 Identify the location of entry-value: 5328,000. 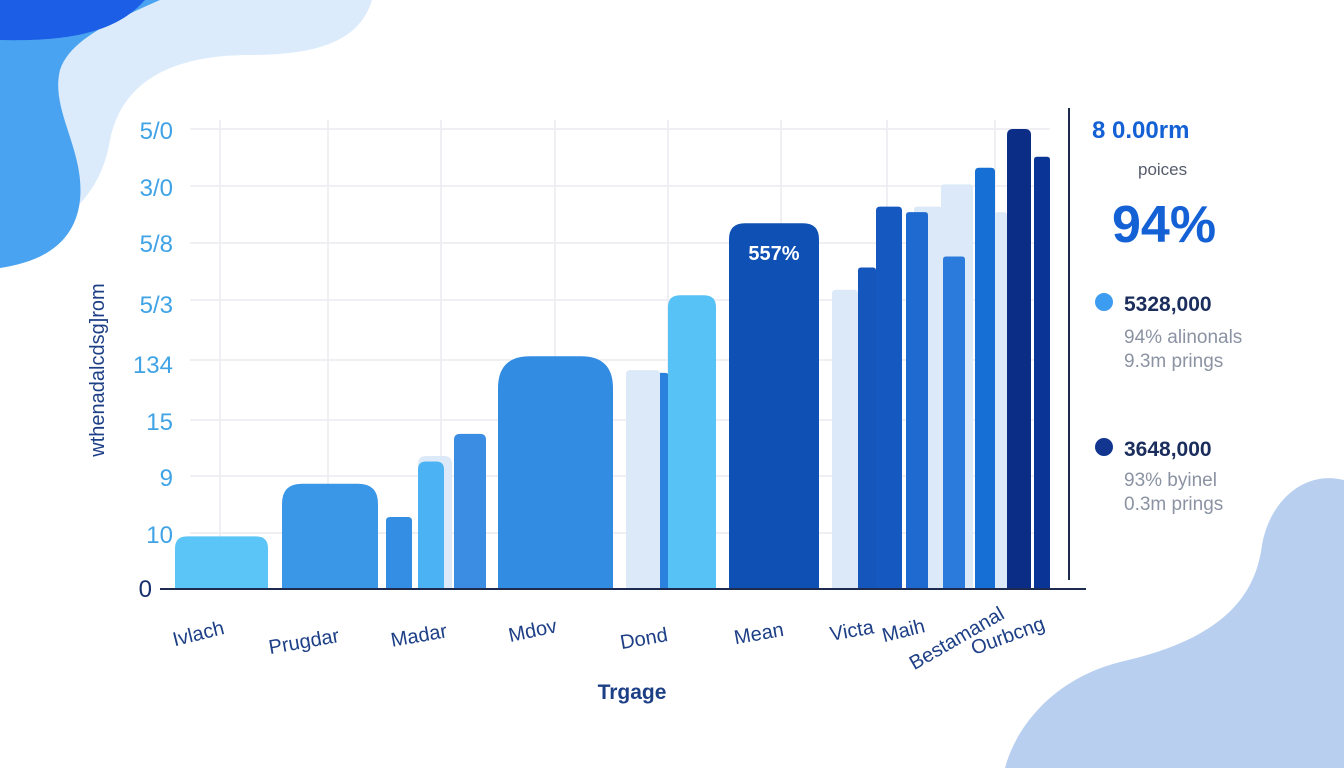
(1168, 304).